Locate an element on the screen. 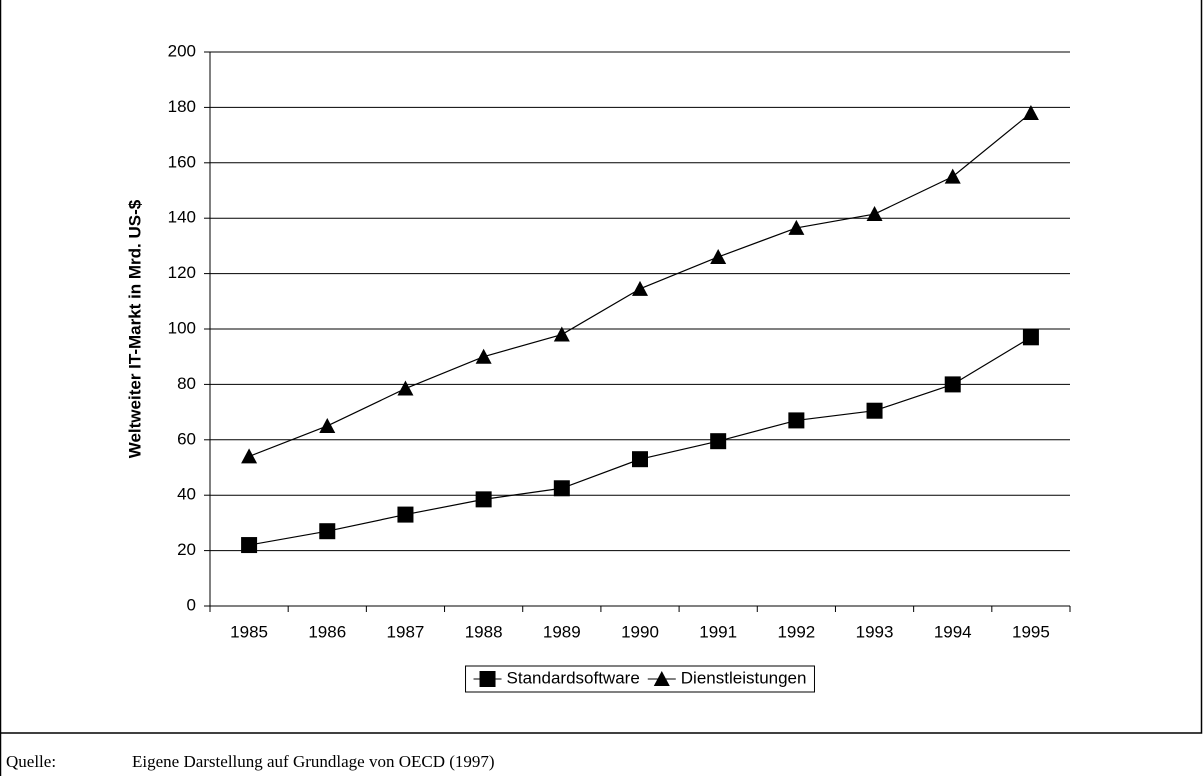  source-label: Quelle: is located at coordinates (31, 761).